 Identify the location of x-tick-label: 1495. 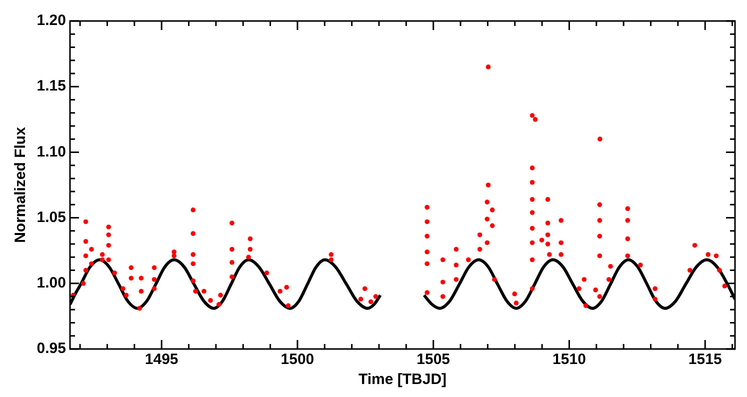
(161, 359).